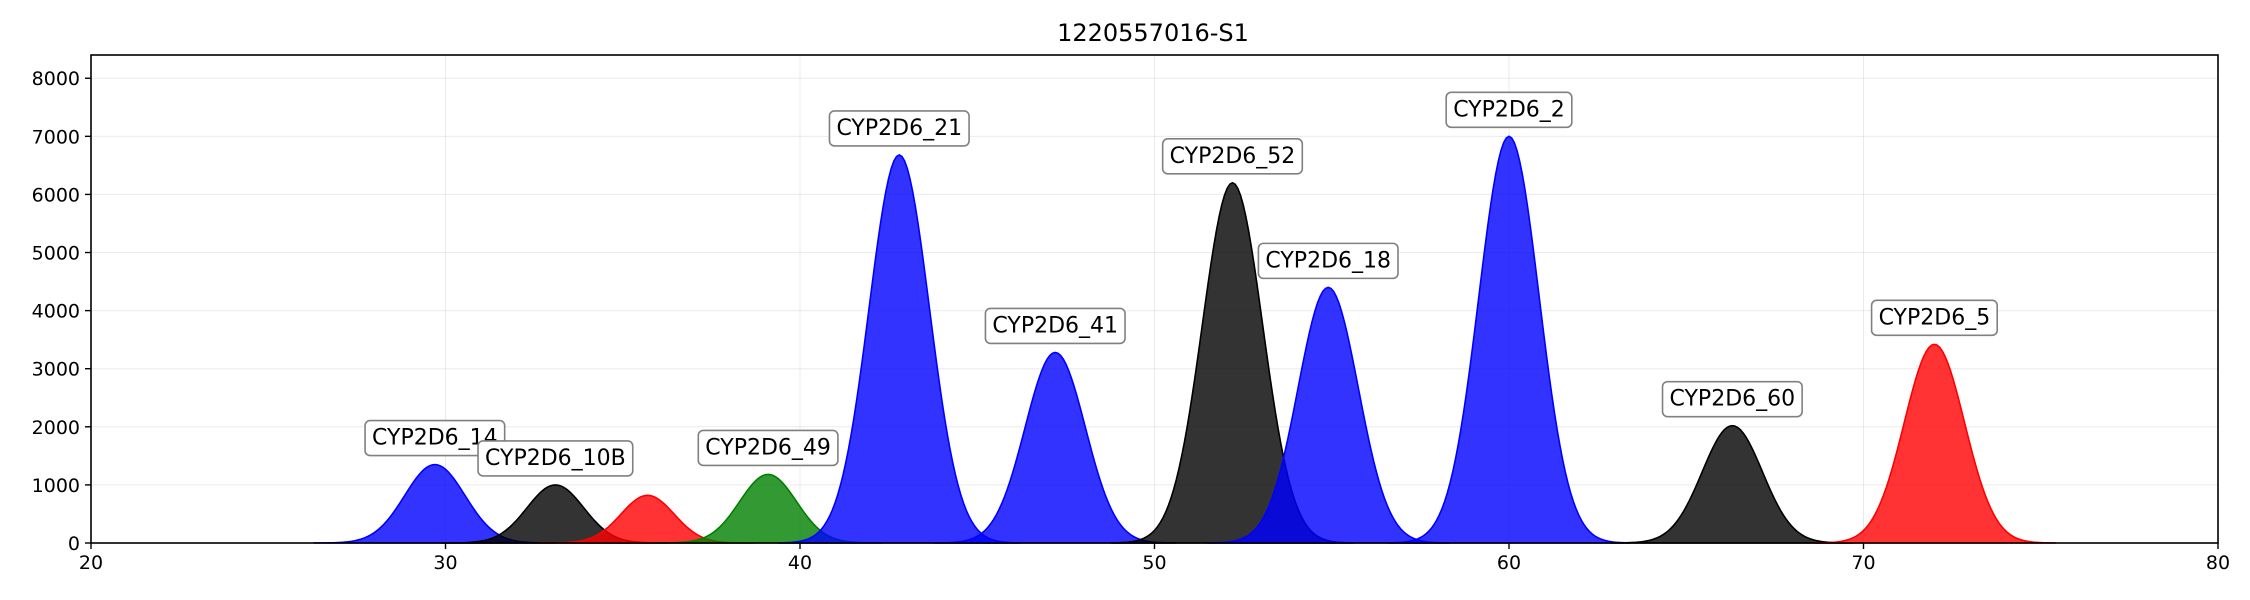 This screenshot has height=600, width=2250. I want to click on y-tick-label: 1000, so click(56, 486).